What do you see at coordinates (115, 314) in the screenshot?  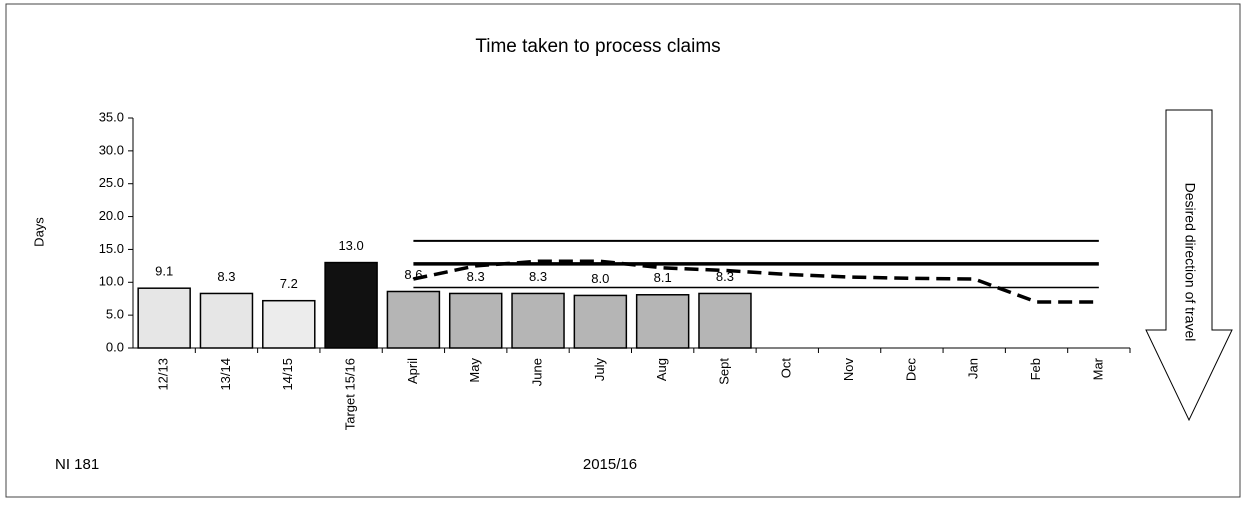 I see `y-tick-label: 5.0` at bounding box center [115, 314].